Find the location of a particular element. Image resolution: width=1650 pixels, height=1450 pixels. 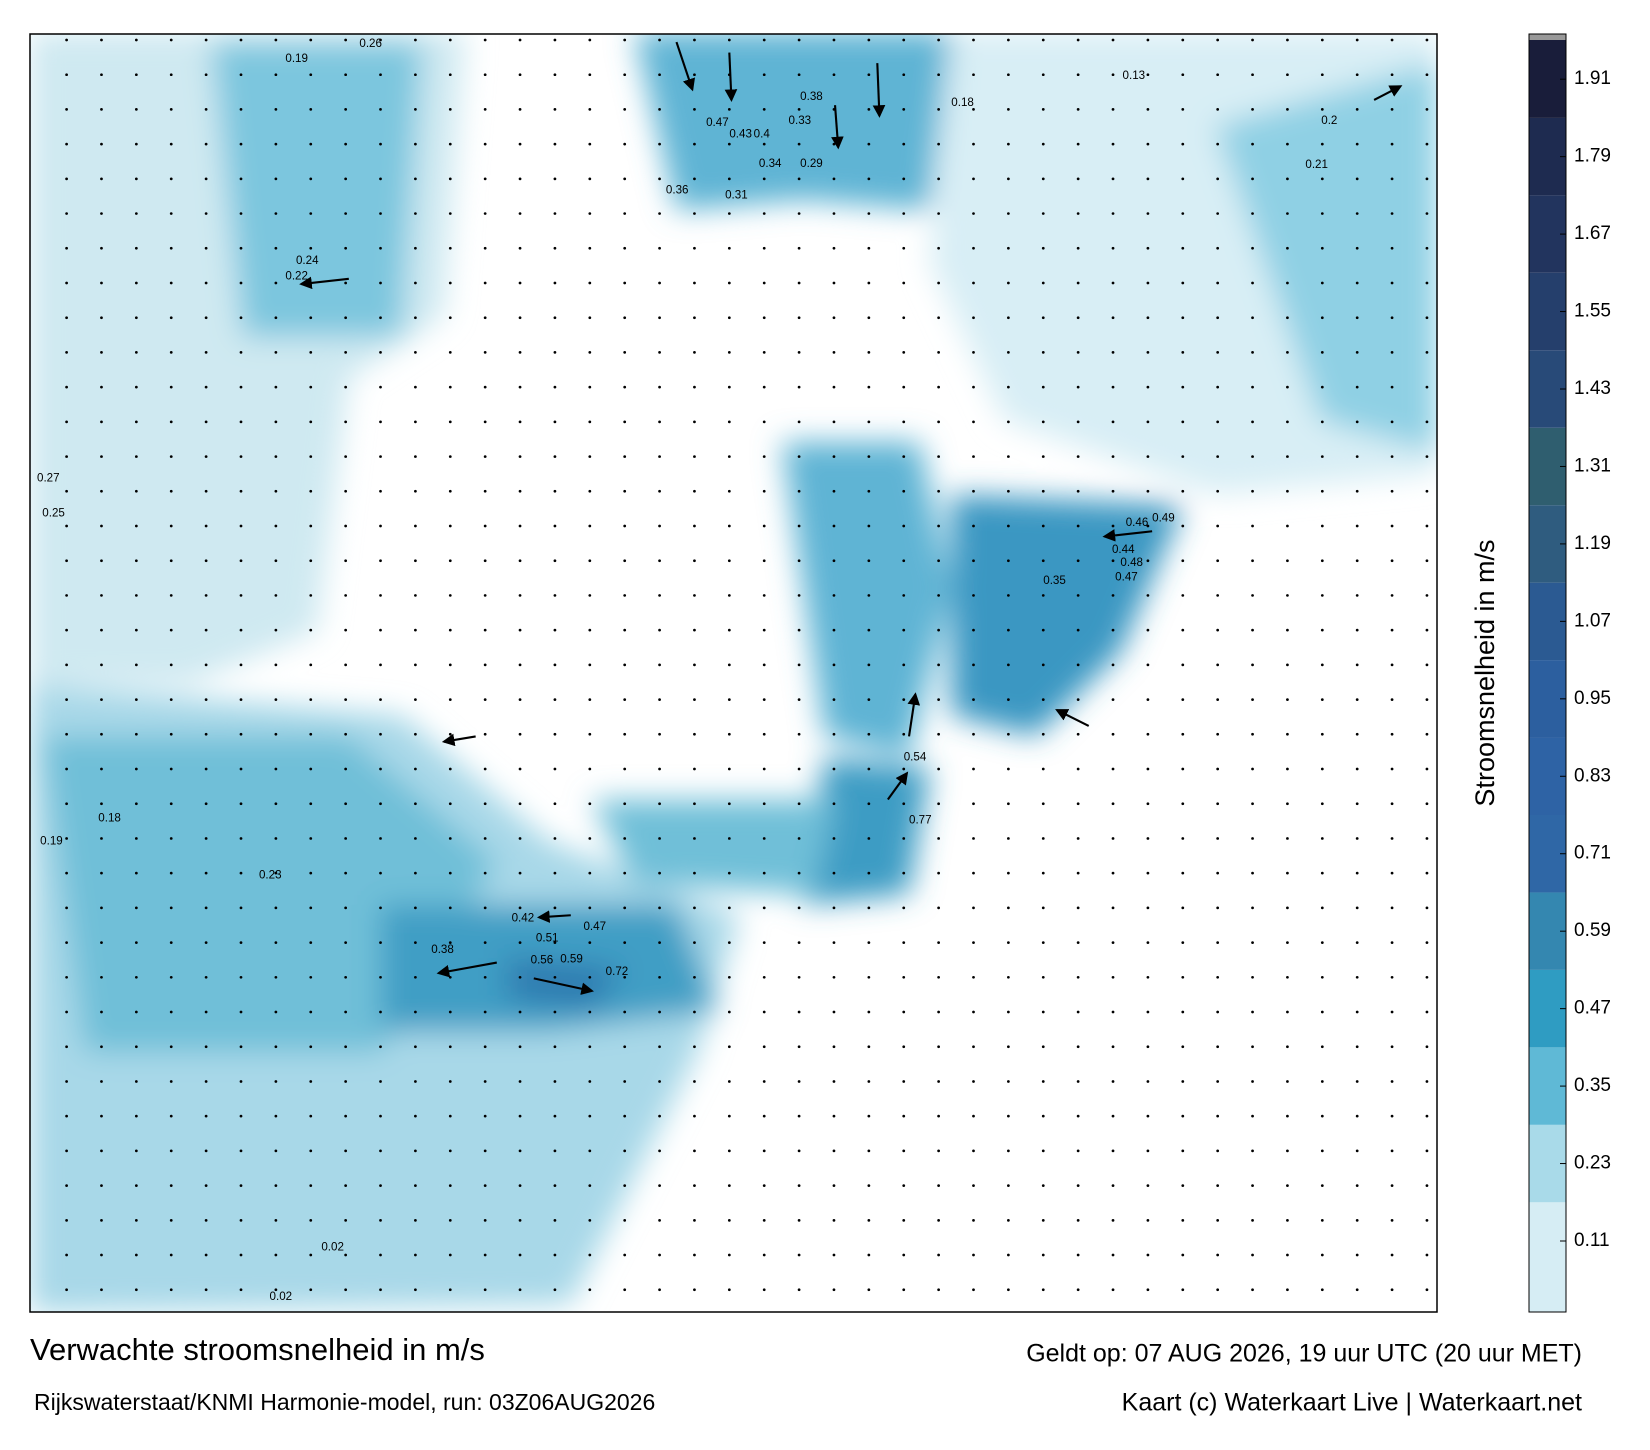

speed-label: 0.18 is located at coordinates (962, 103).